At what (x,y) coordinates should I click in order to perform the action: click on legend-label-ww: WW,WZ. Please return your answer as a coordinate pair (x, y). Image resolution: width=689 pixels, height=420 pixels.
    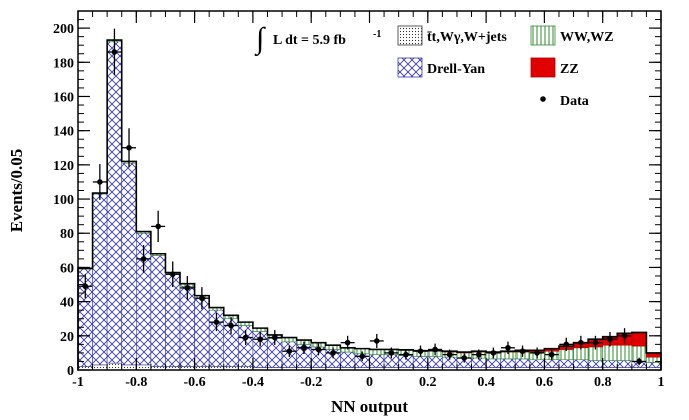
    Looking at the image, I should click on (587, 37).